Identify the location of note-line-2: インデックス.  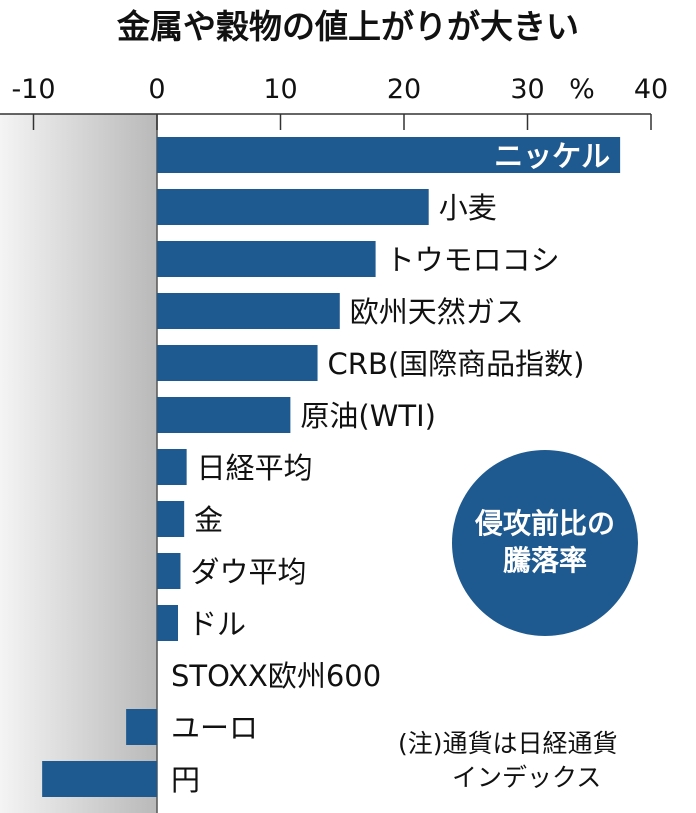
(526, 777).